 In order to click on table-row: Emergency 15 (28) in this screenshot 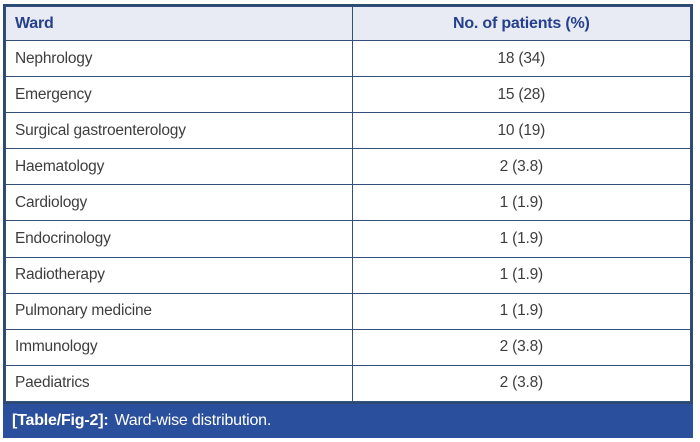, I will do `click(348, 95)`.